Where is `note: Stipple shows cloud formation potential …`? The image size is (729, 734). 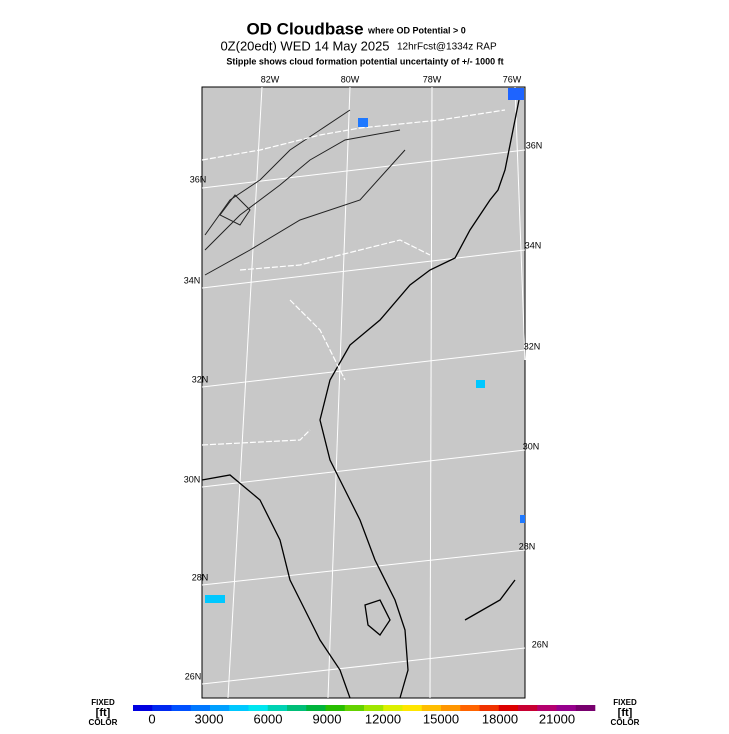 note: Stipple shows cloud formation potential … is located at coordinates (364, 61).